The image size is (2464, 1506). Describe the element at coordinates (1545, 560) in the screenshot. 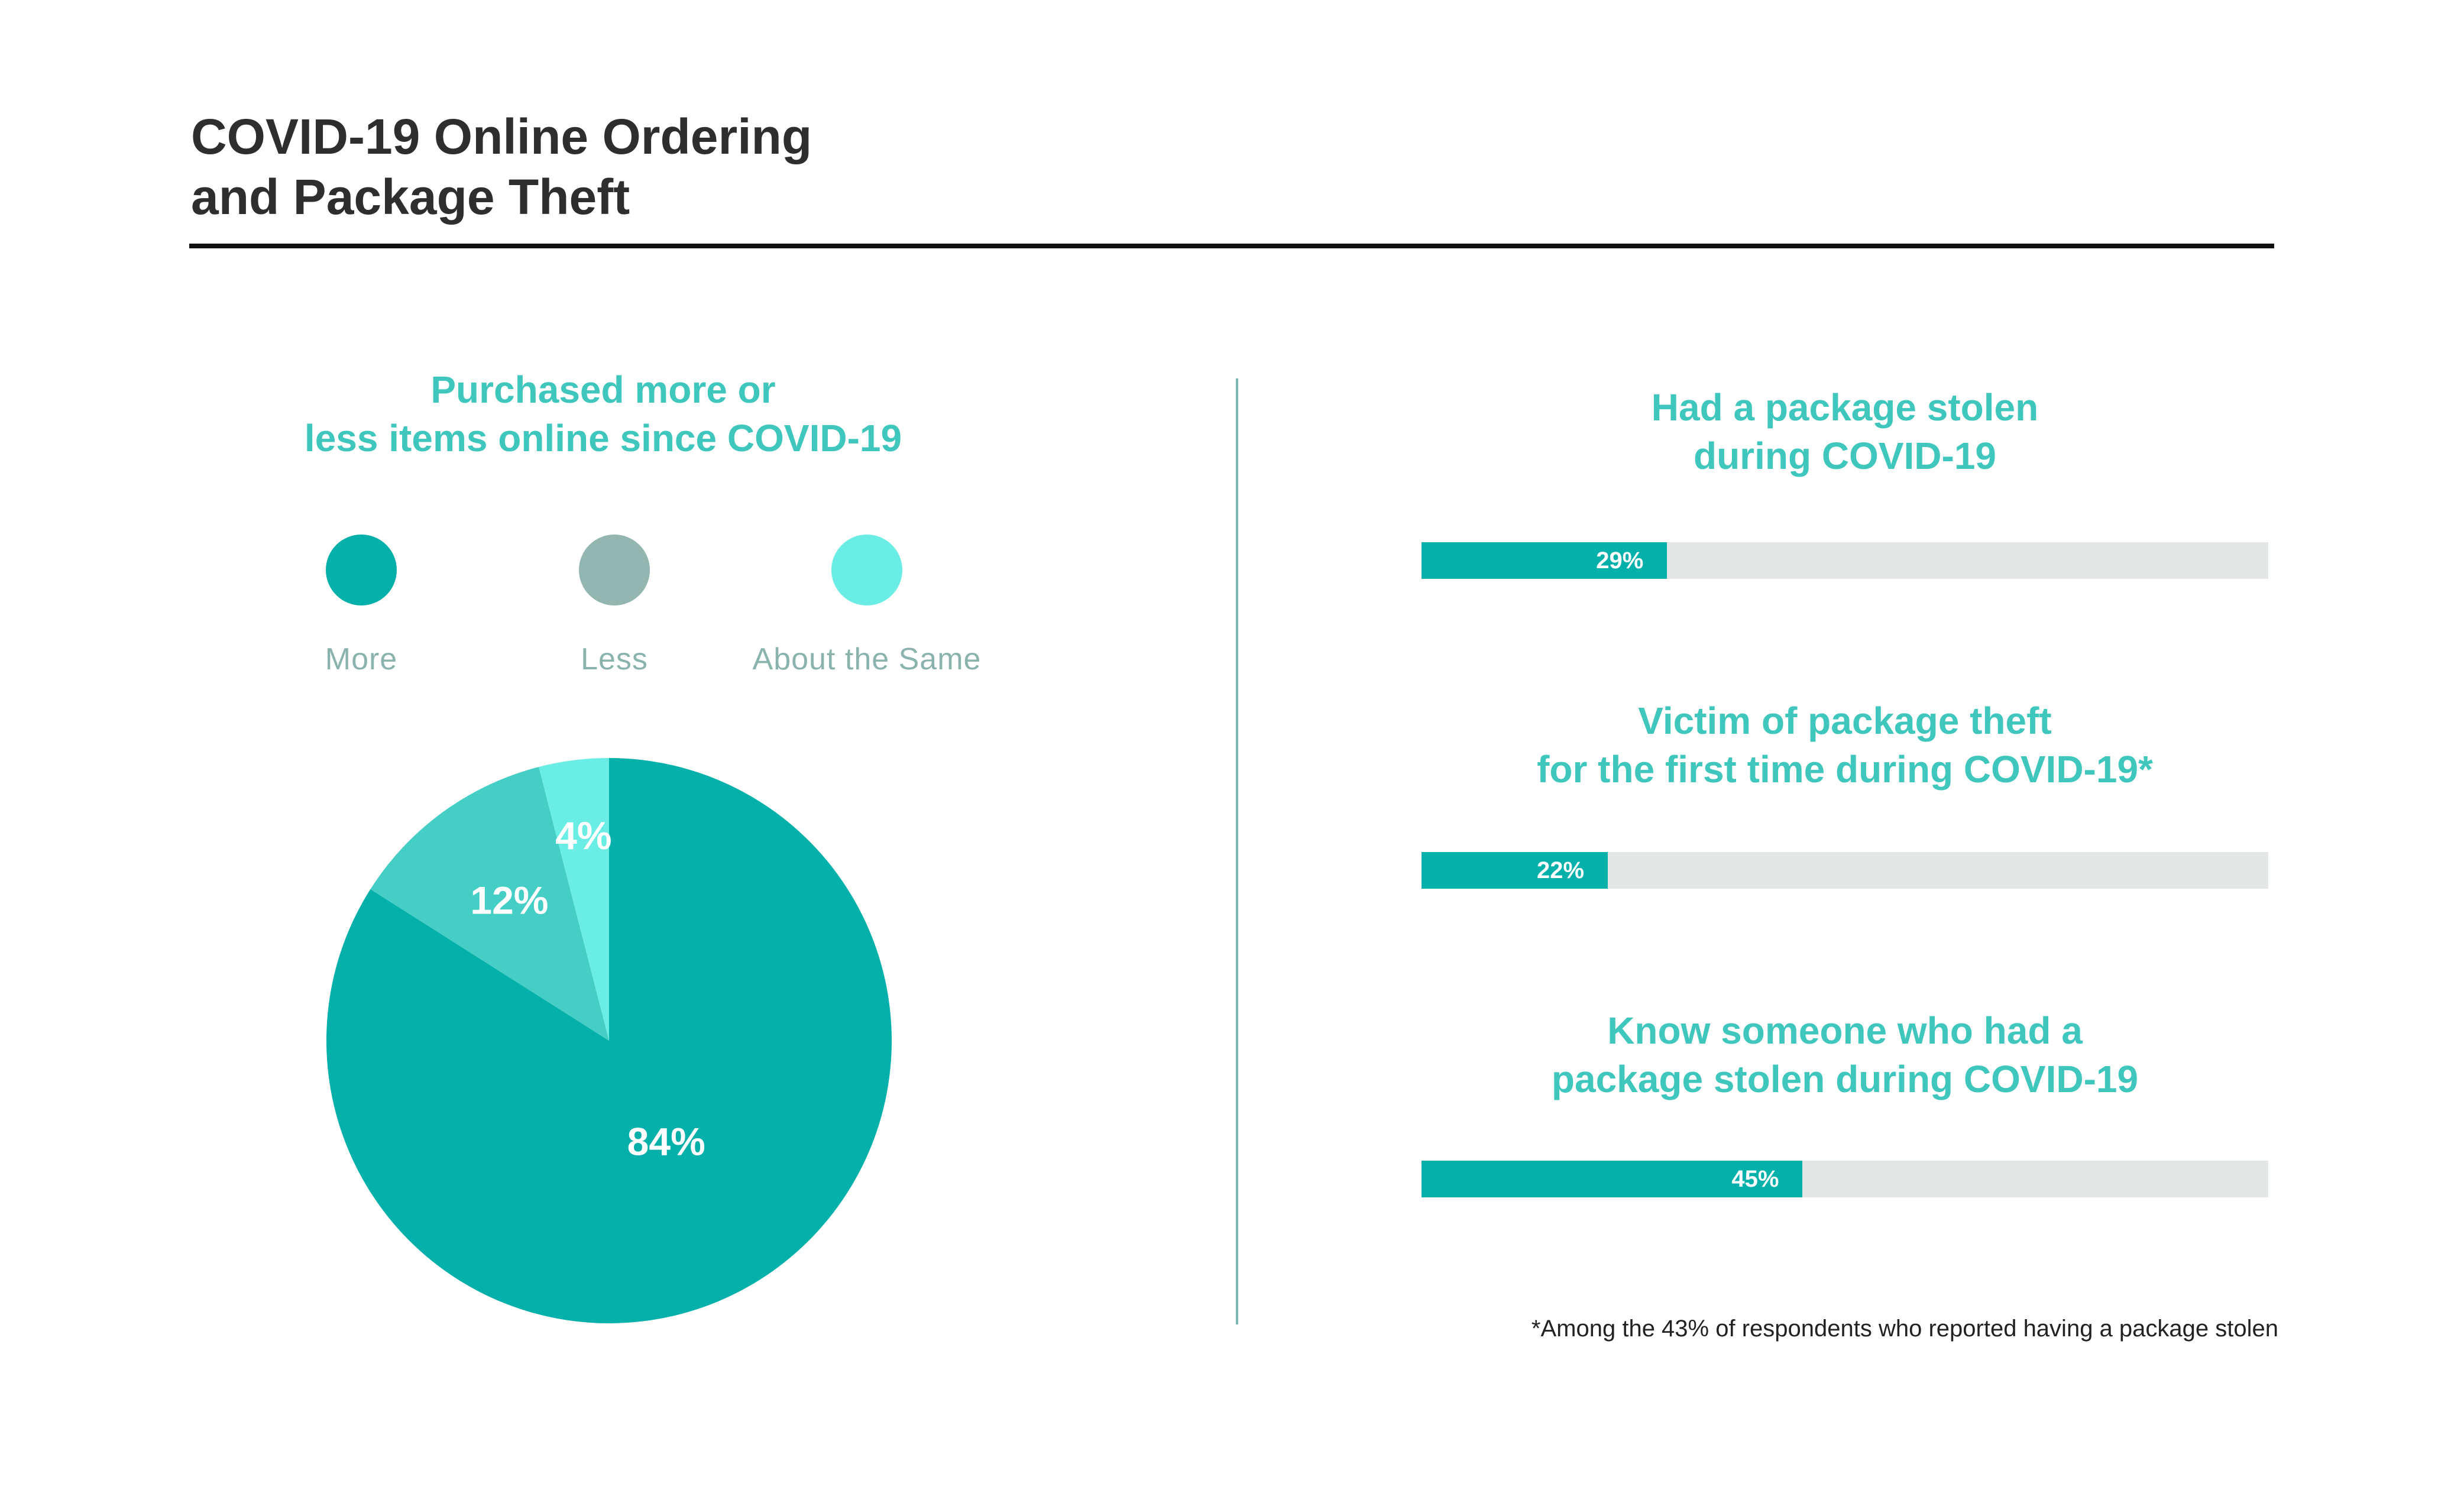

I see `bar-fill-had-package-stolen: 29%` at that location.